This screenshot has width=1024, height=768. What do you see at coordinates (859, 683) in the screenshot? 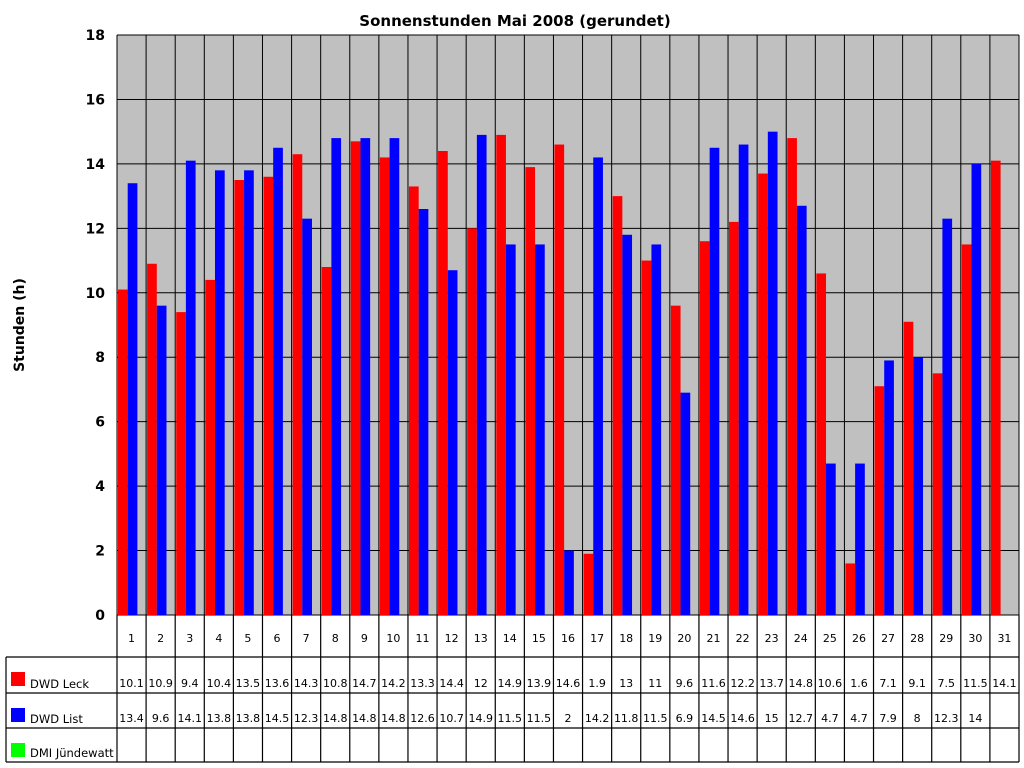
I see `data-value: 1.6` at bounding box center [859, 683].